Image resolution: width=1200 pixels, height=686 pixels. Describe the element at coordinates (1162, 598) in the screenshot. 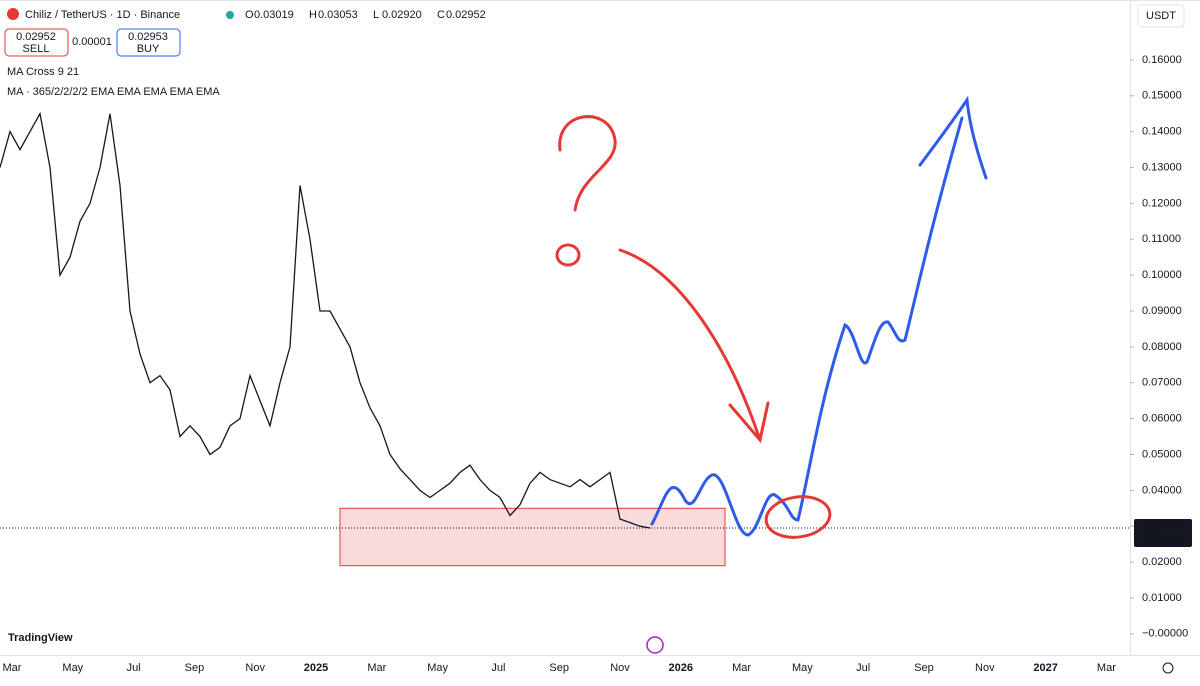

I see `y-tick-label: 0.01000` at that location.